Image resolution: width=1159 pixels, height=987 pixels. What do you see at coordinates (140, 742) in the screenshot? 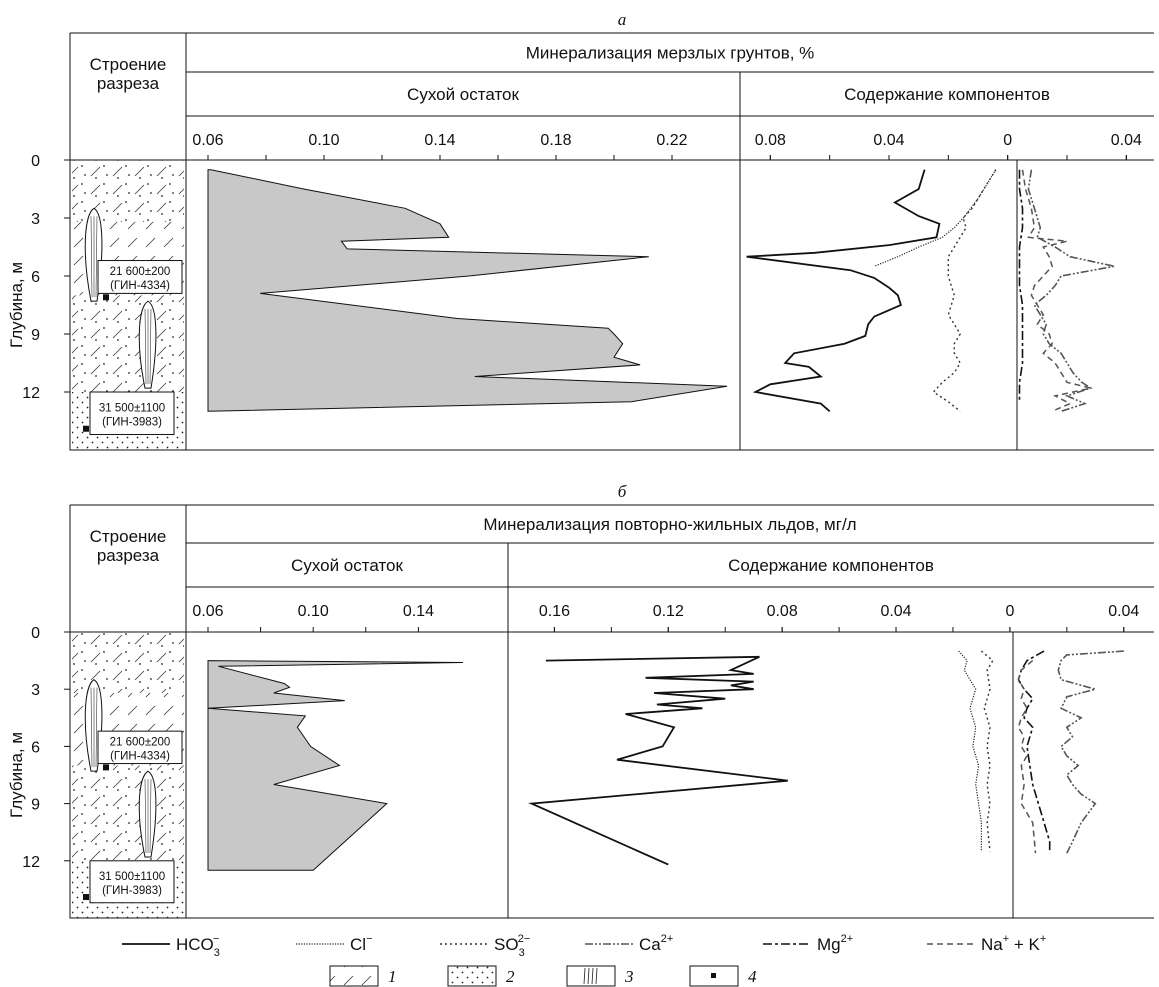
I see `date-value: 21 600±200` at bounding box center [140, 742].